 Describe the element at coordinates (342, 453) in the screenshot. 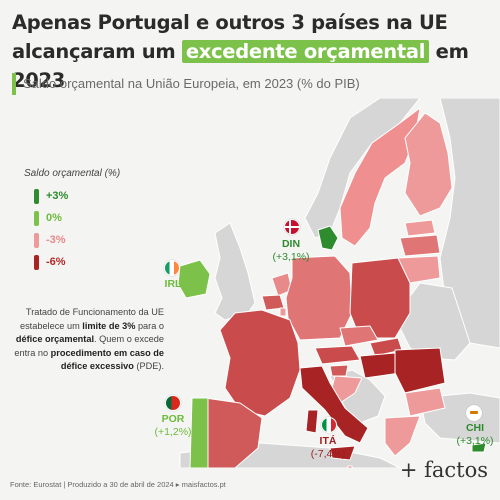

I see `sicily` at that location.